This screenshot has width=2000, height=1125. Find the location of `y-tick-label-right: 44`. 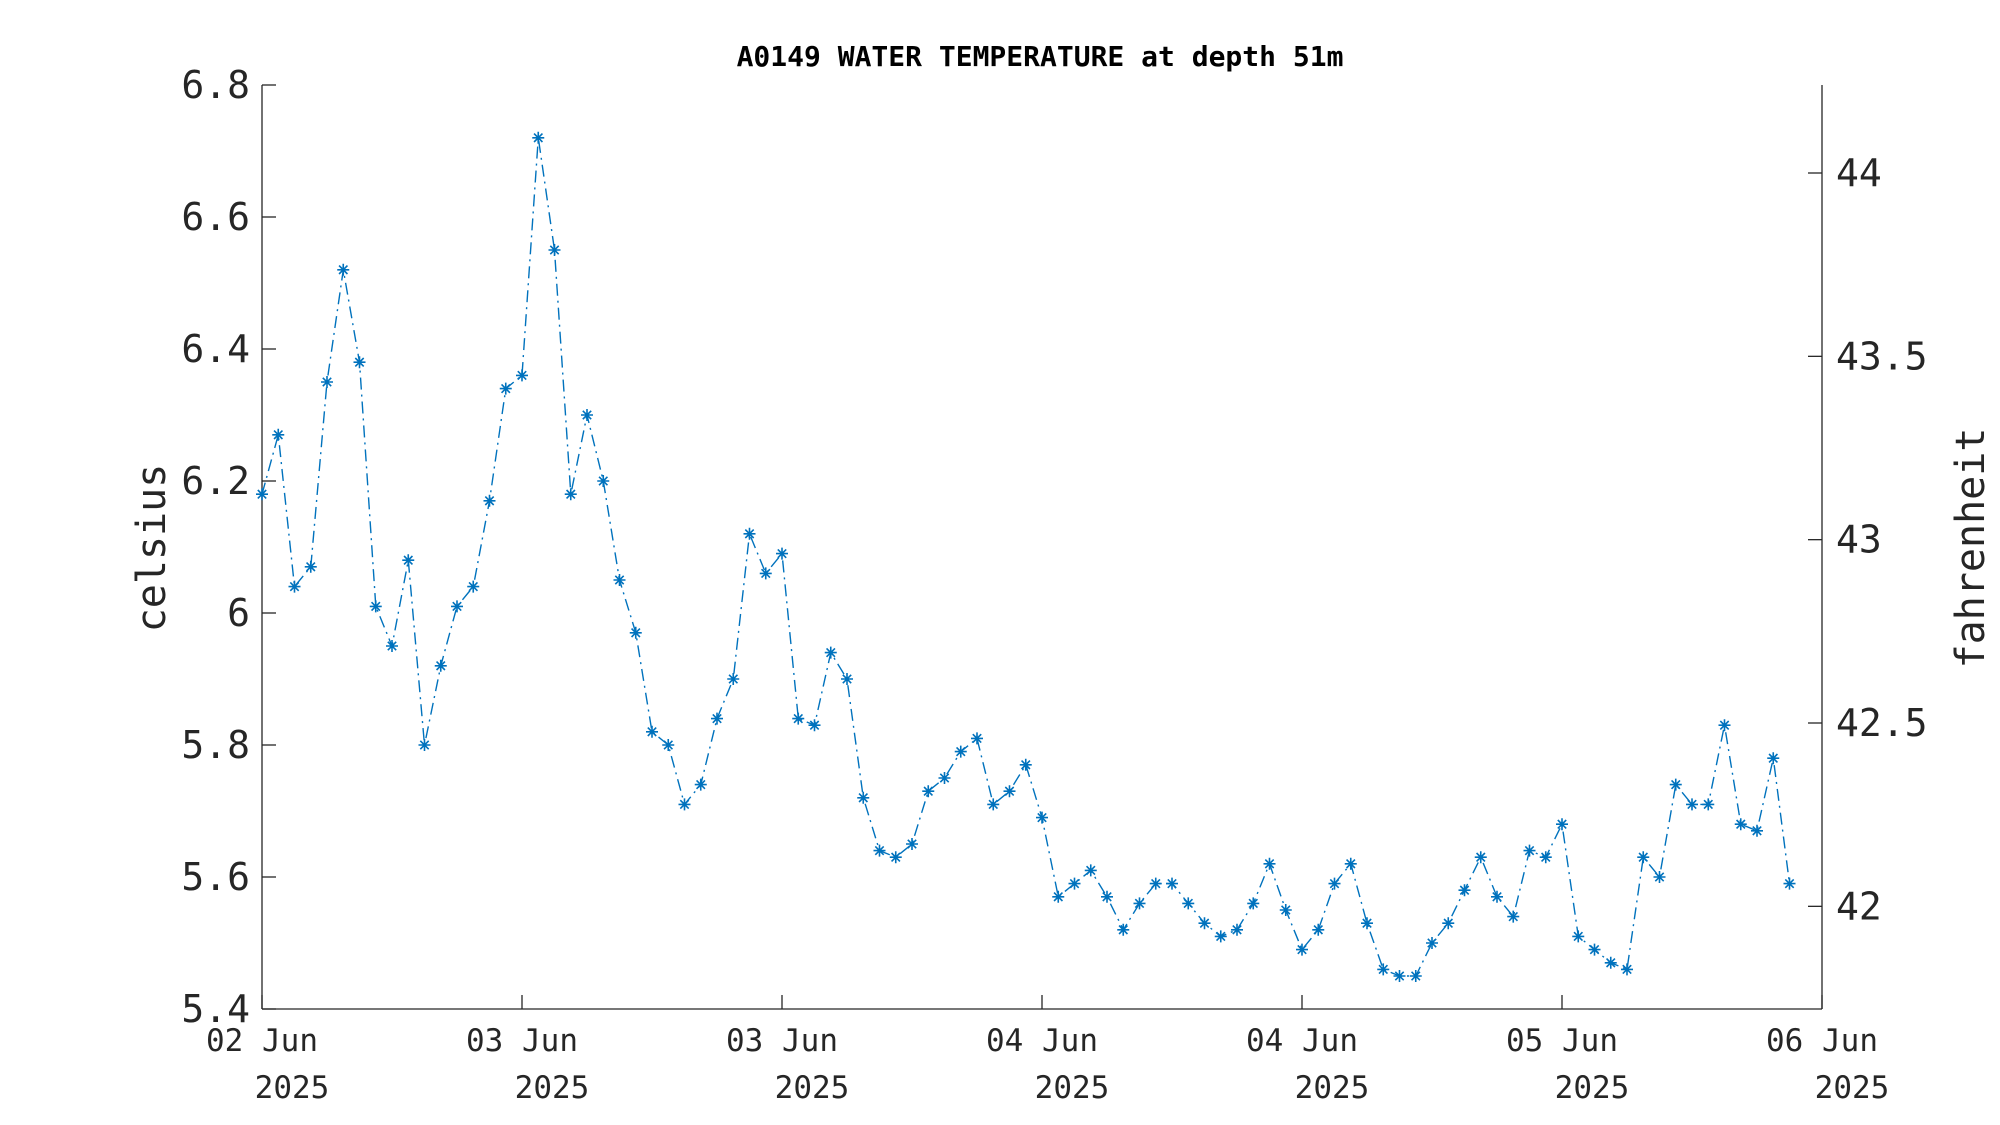

y-tick-label-right: 44 is located at coordinates (1859, 173).